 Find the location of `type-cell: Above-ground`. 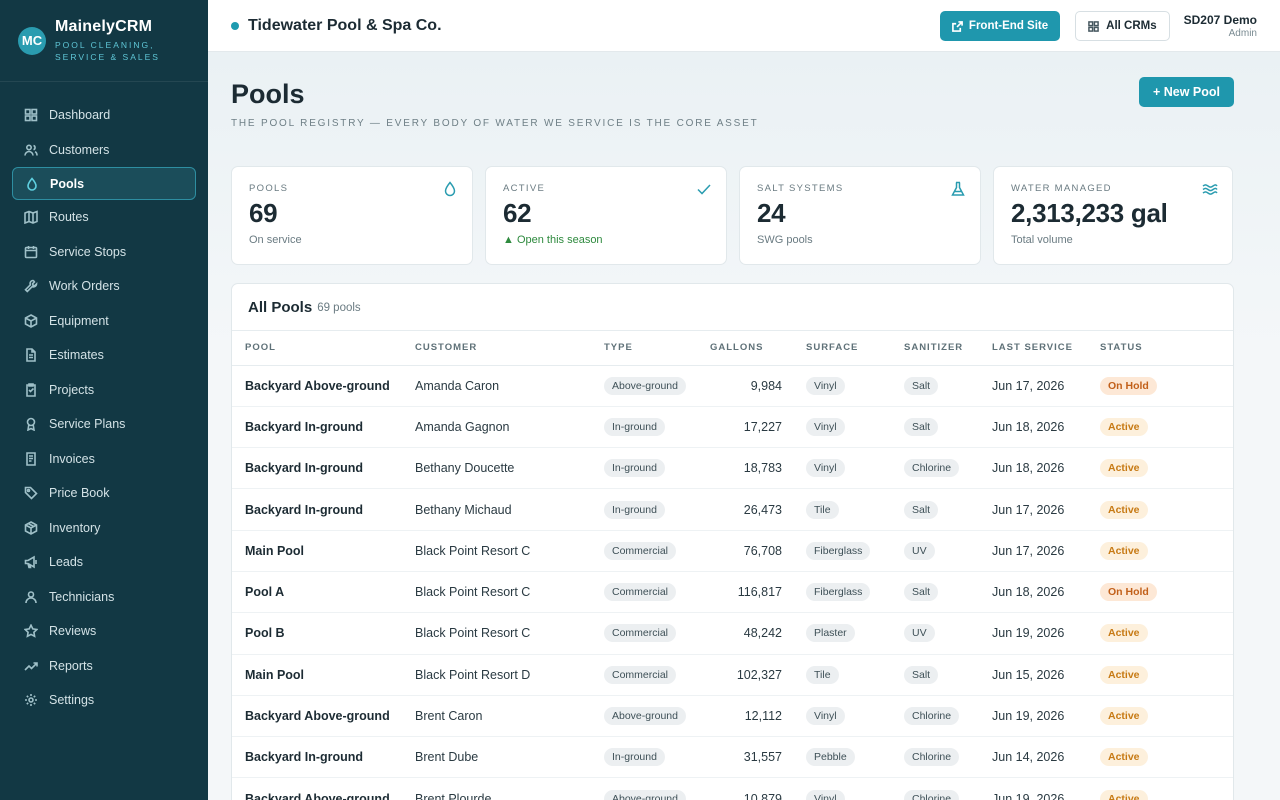

type-cell: Above-ground is located at coordinates (657, 386).